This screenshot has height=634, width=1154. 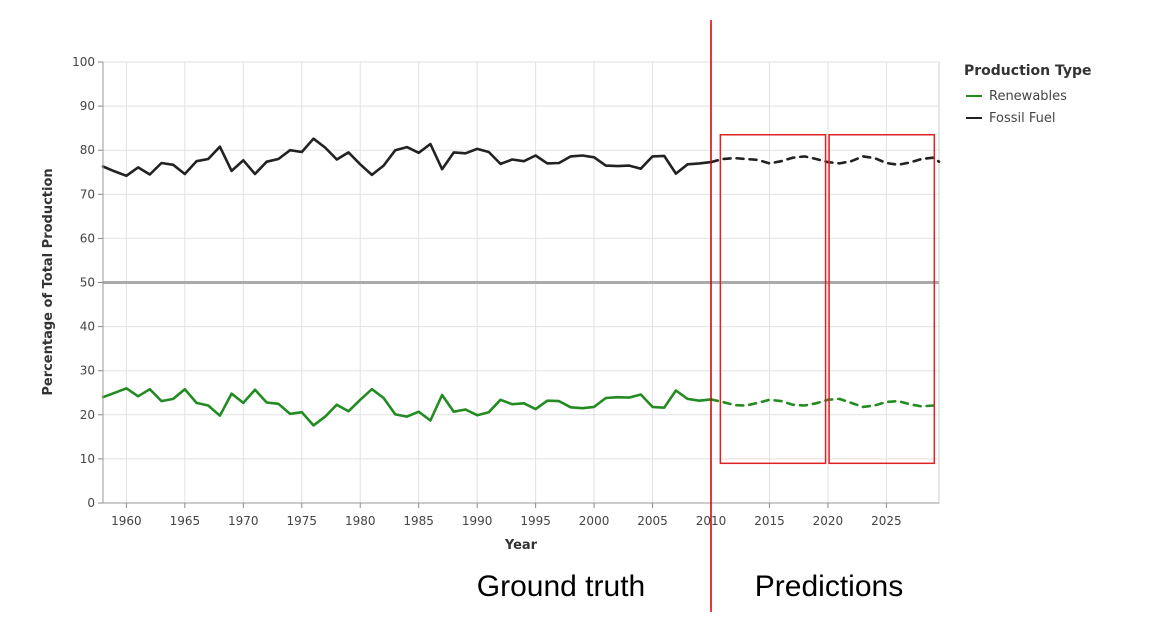 What do you see at coordinates (87, 327) in the screenshot?
I see `y-tick-label: 40` at bounding box center [87, 327].